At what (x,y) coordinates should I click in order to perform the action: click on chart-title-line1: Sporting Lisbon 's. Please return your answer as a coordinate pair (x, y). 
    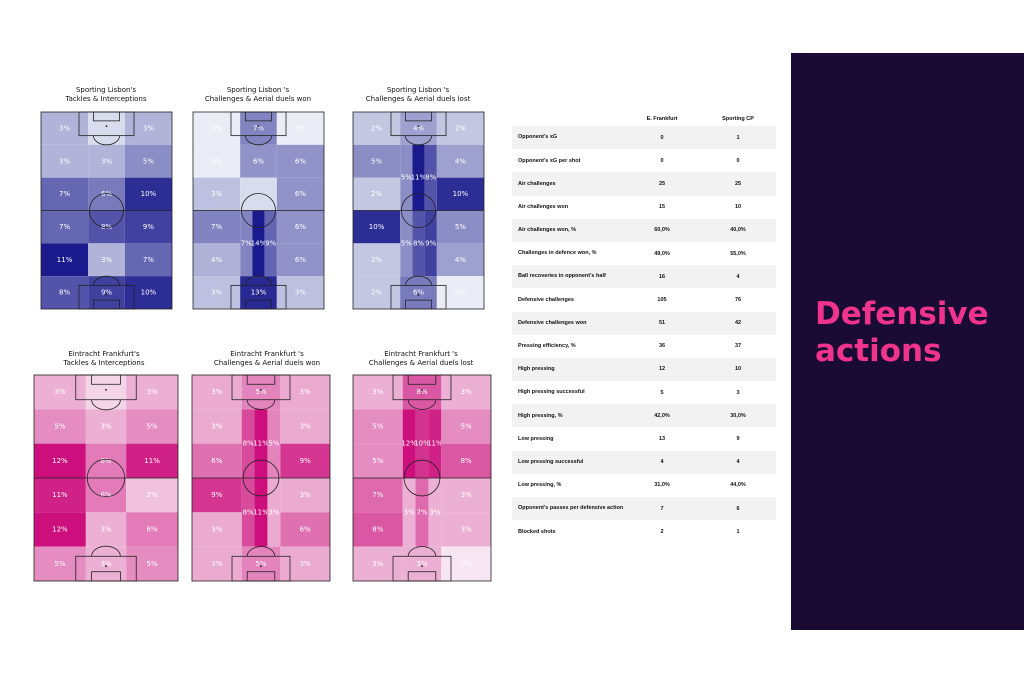
    Looking at the image, I should click on (258, 90).